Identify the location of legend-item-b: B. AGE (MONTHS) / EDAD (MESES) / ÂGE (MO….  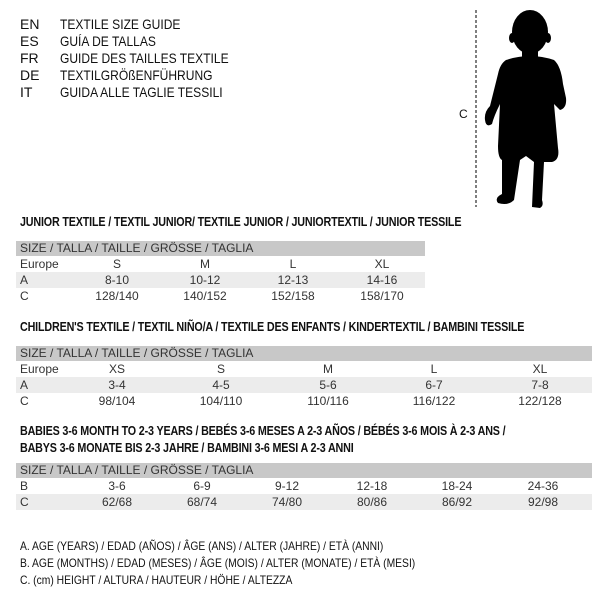
(218, 563).